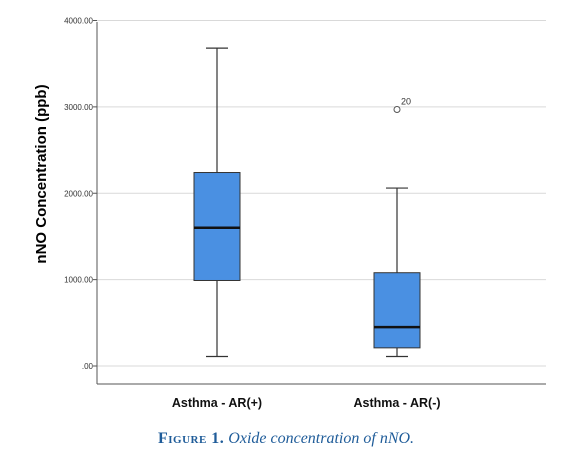 The image size is (572, 466). I want to click on y-tick-label: 3000.00, so click(78, 107).